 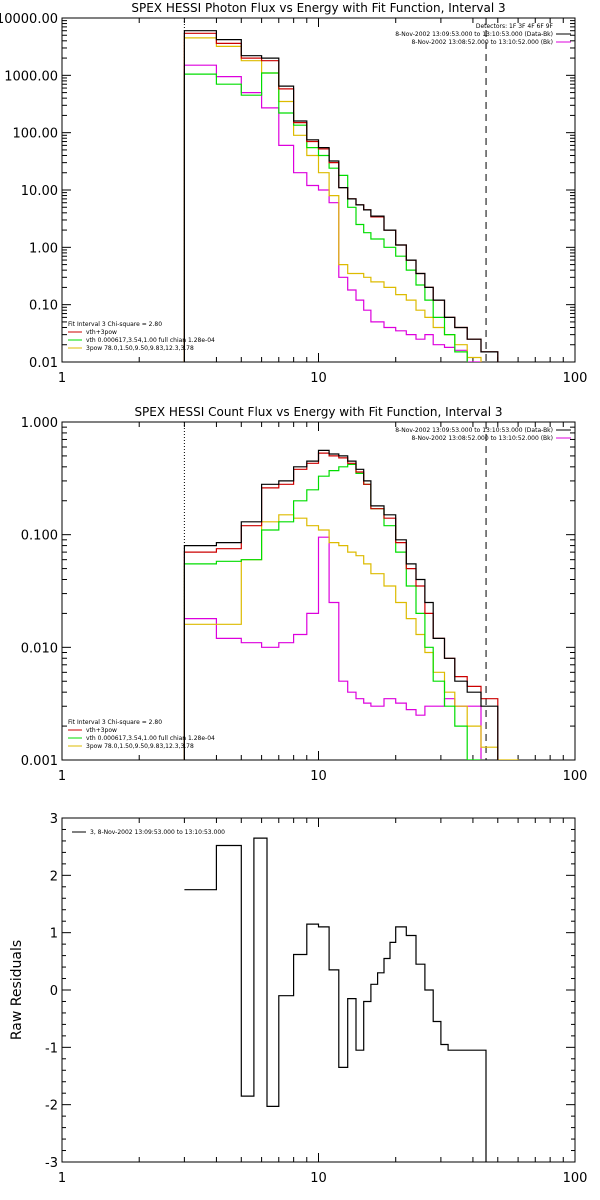 What do you see at coordinates (39, 423) in the screenshot?
I see `y-tick-label: 1.000` at bounding box center [39, 423].